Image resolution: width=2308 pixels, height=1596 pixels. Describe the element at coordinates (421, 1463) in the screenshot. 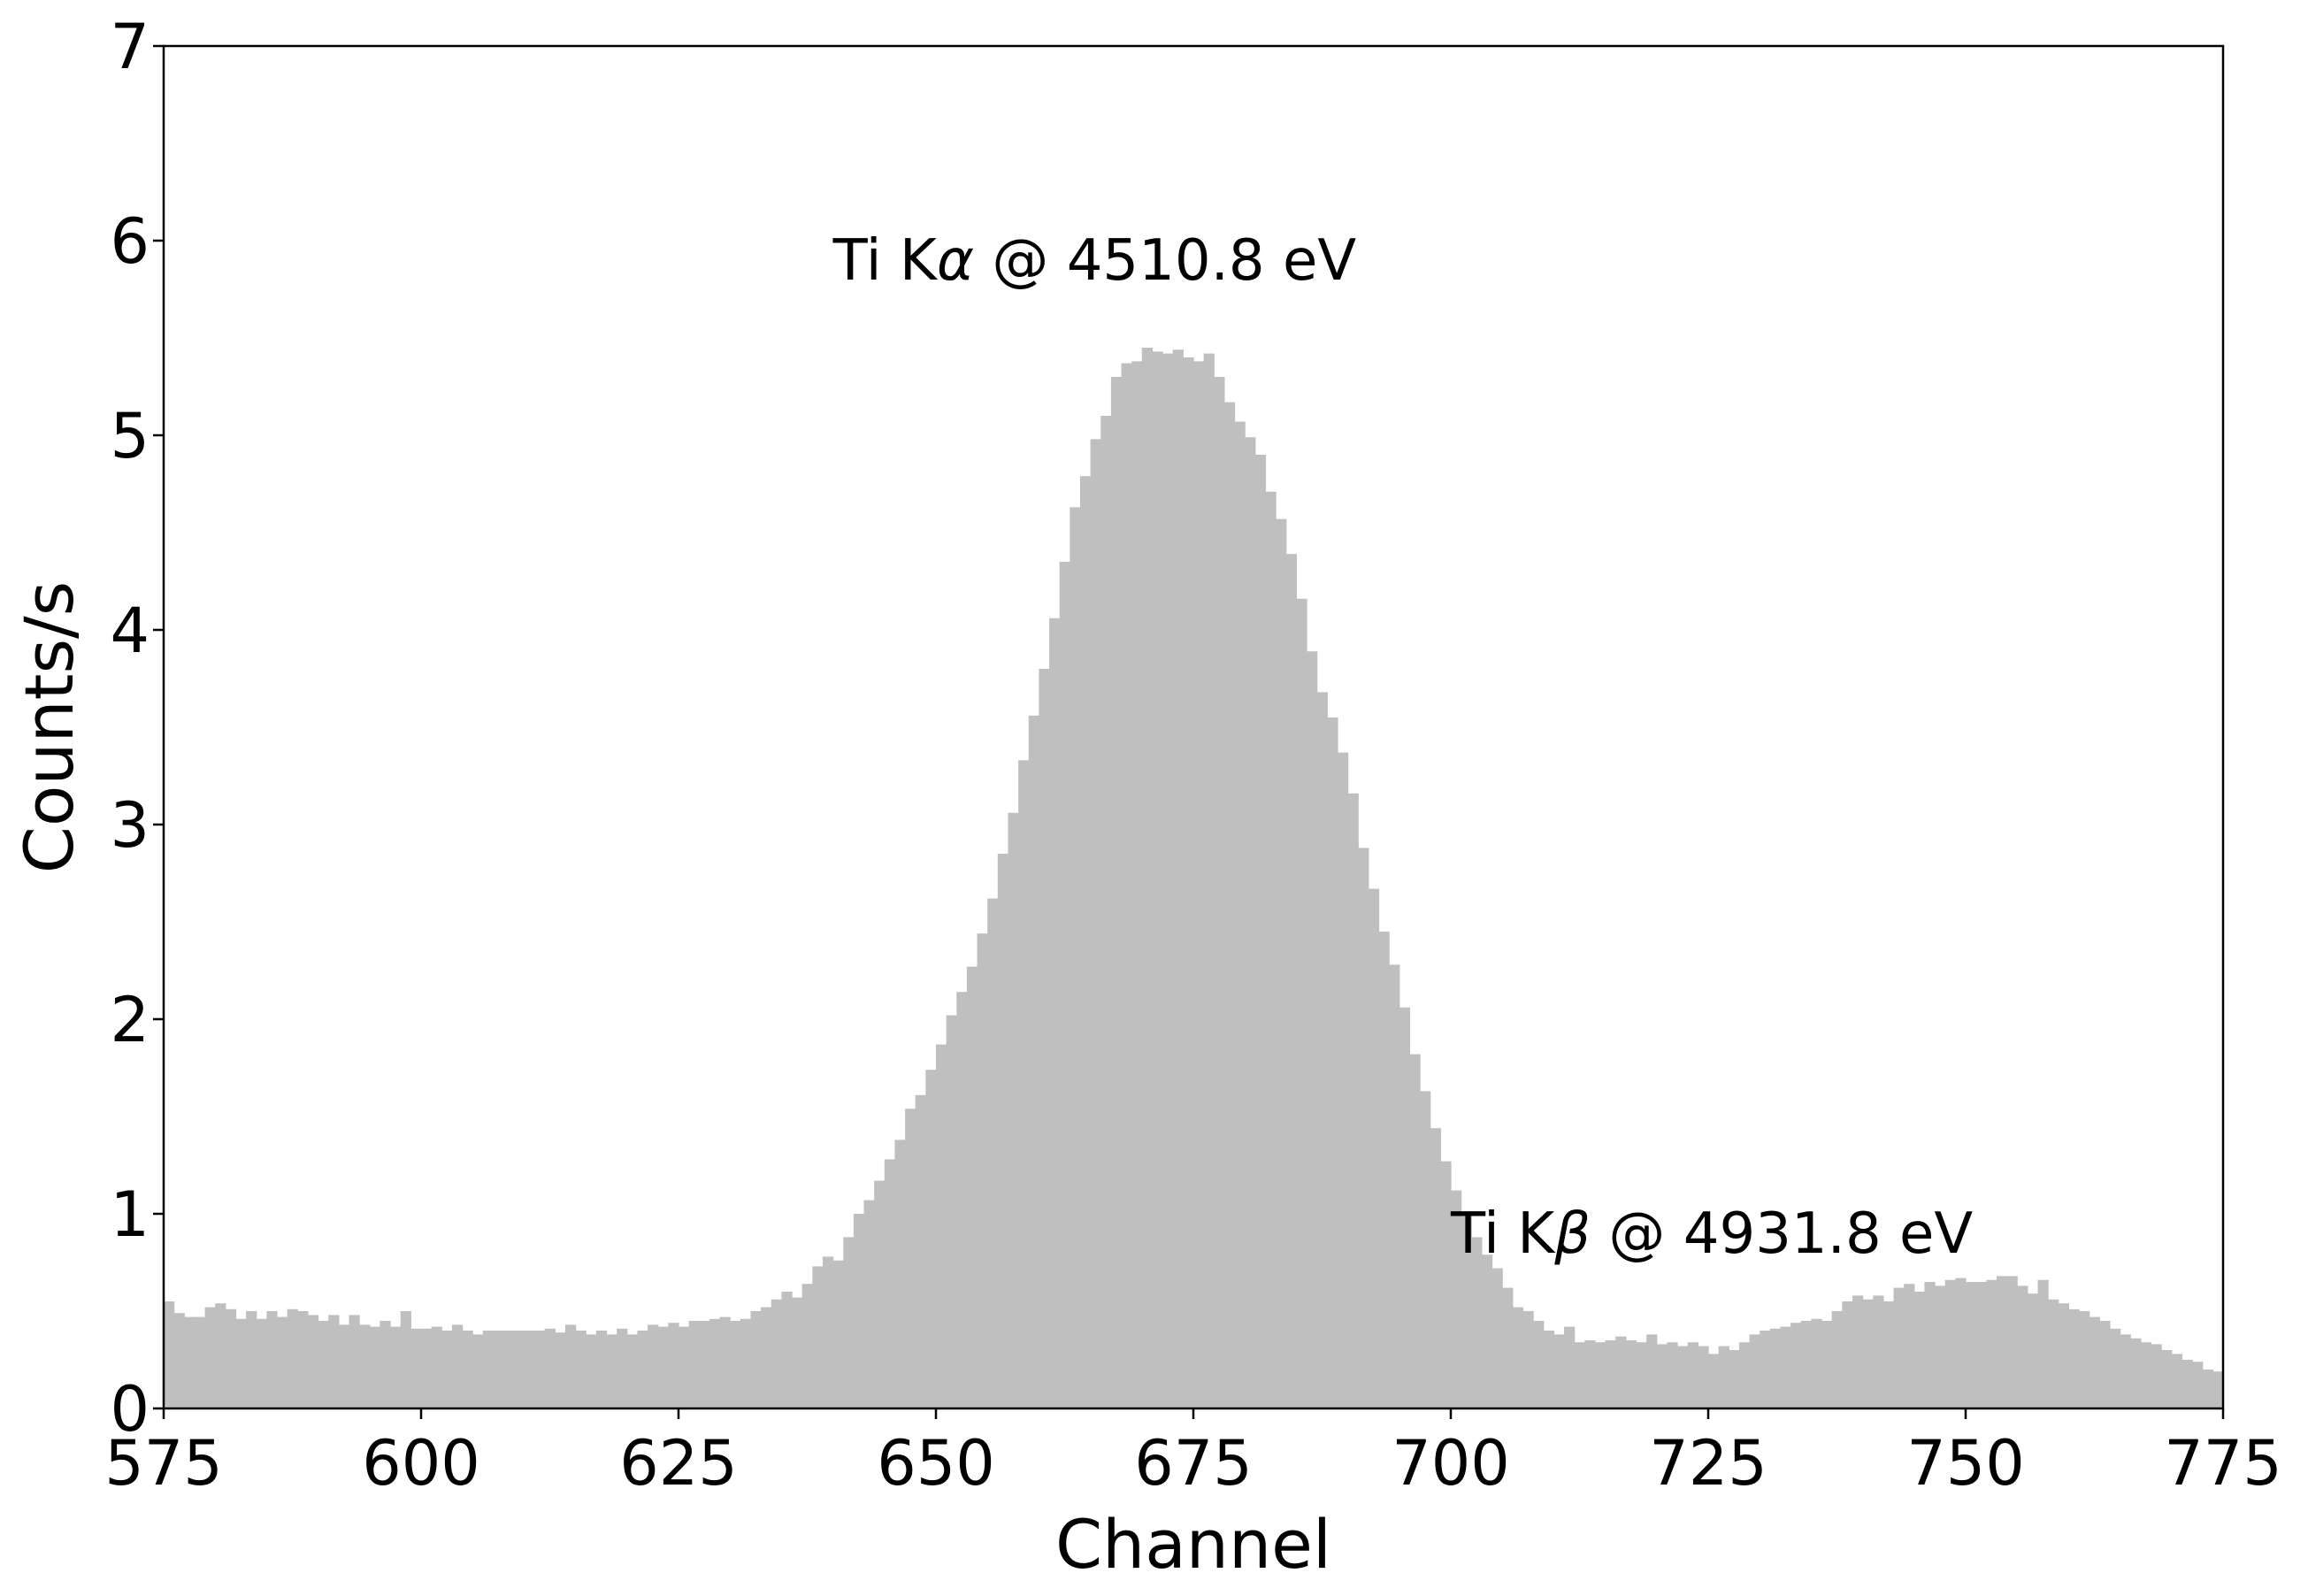

I see `x-tick-label: 600` at that location.